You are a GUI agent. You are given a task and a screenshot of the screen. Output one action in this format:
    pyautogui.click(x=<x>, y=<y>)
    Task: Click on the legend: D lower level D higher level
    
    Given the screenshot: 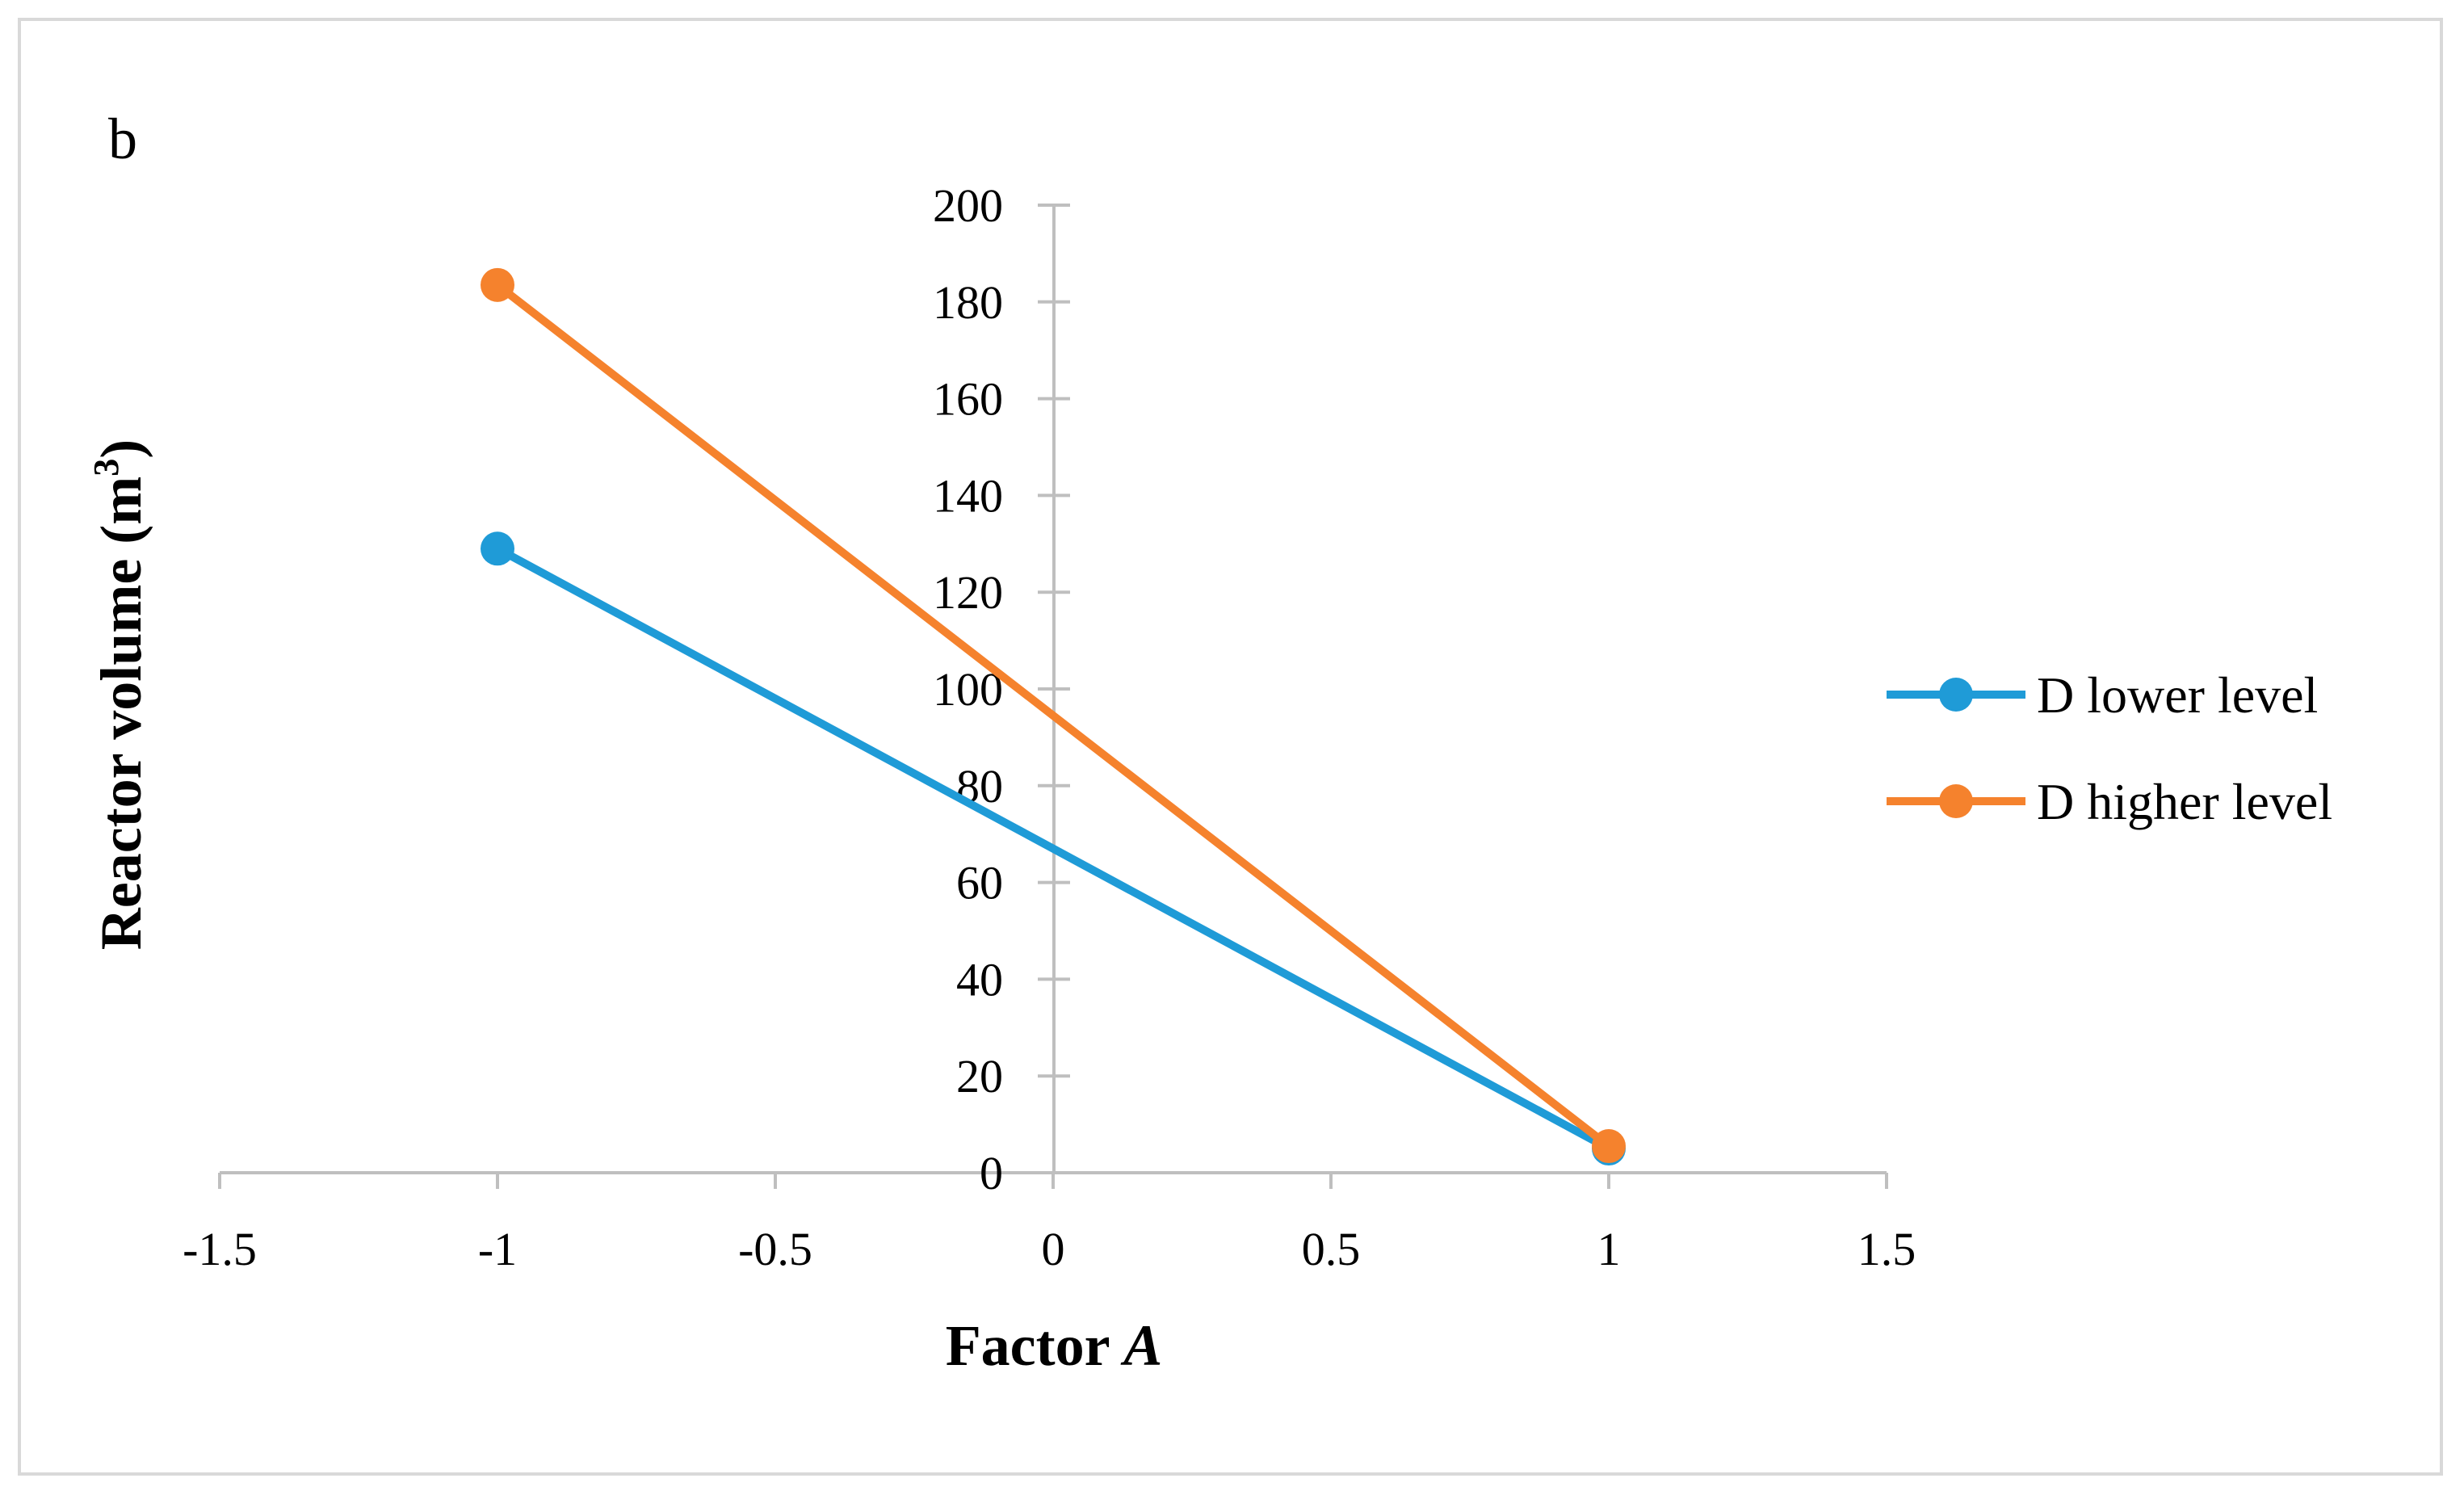 What is the action you would take?
    pyautogui.click(x=2109, y=748)
    